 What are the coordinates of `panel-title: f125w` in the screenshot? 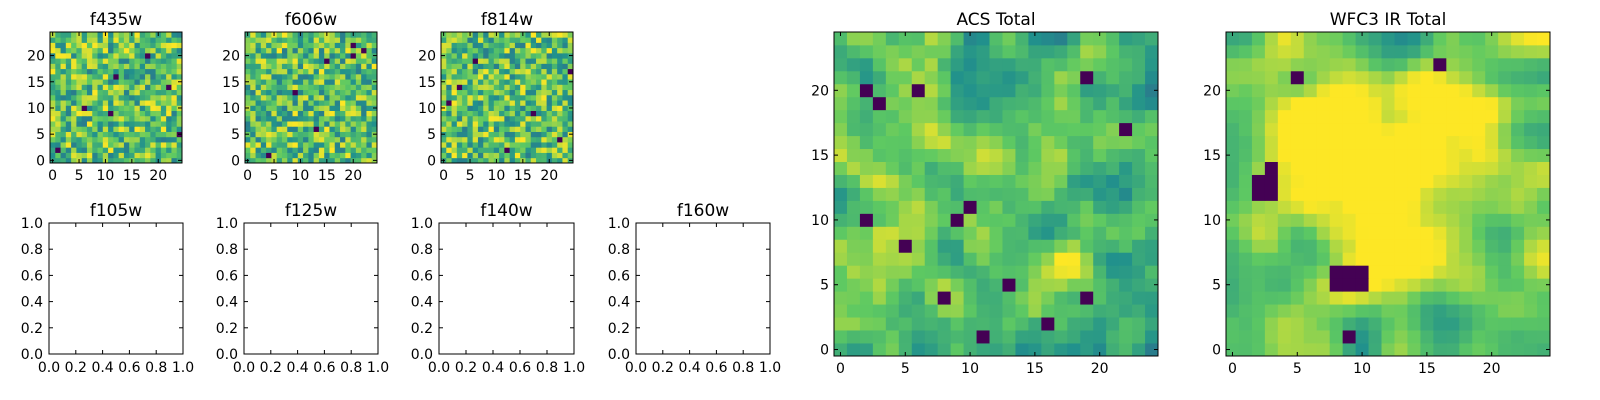 It's located at (311, 211).